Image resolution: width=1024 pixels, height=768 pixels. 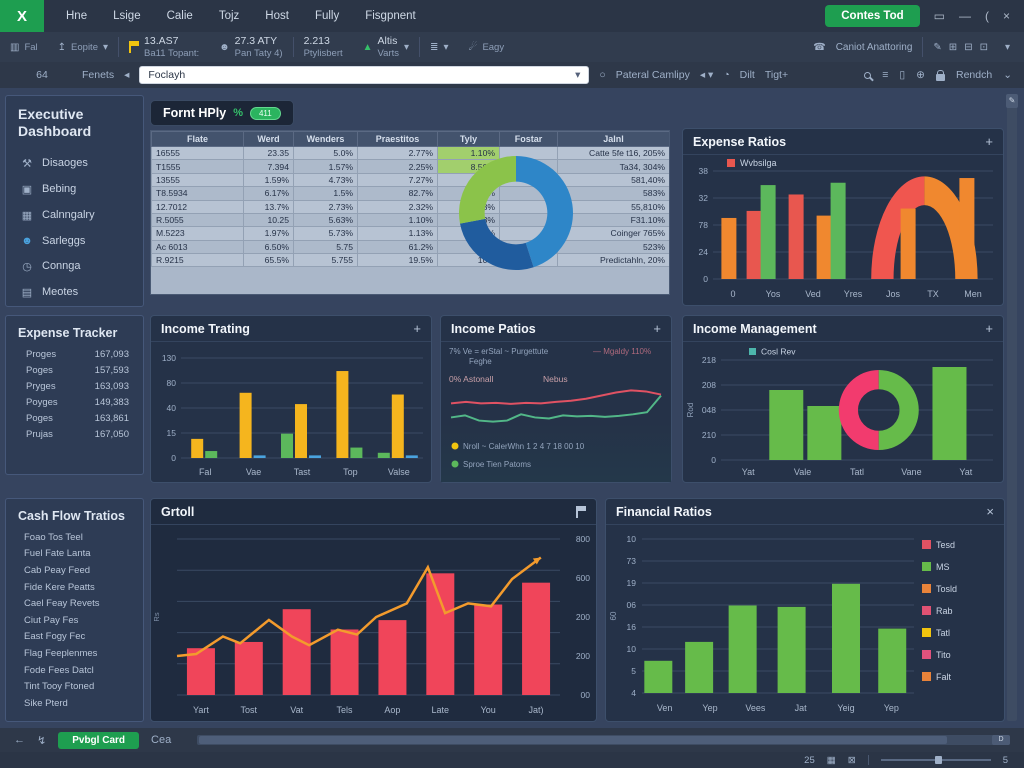 What do you see at coordinates (74, 215) in the screenshot?
I see `sidebar-item-calnngalry: ▦ Calnngalry` at bounding box center [74, 215].